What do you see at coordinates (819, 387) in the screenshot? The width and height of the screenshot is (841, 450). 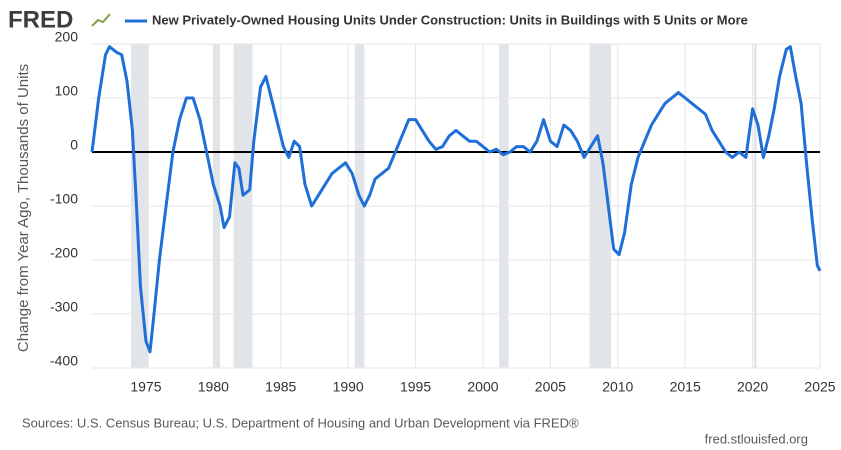 I see `x-tick-label: 2025` at bounding box center [819, 387].